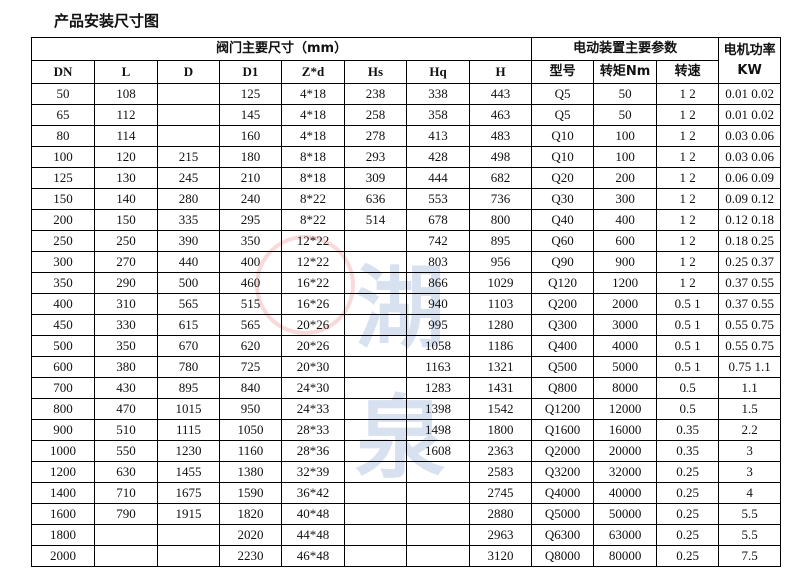 The height and width of the screenshot is (582, 793). What do you see at coordinates (438, 199) in the screenshot?
I see `cell-hq: 553` at bounding box center [438, 199].